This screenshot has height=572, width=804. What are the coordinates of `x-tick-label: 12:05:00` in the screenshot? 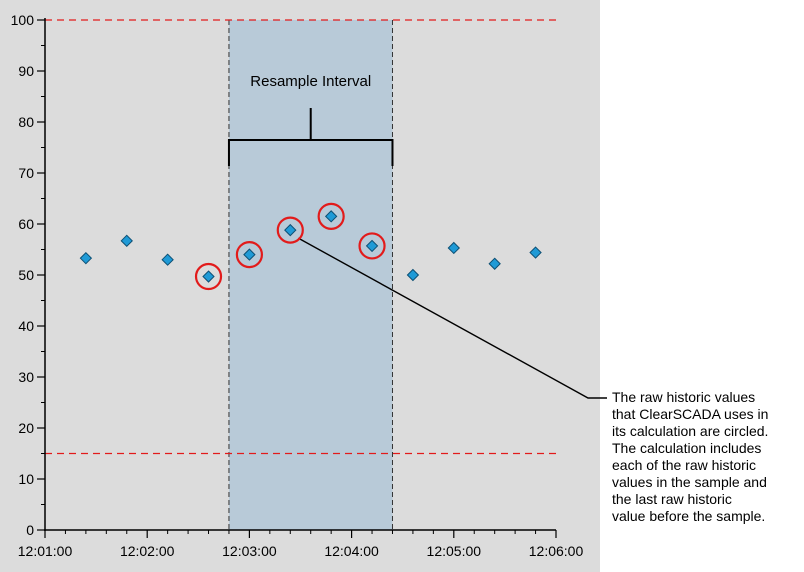 It's located at (454, 551).